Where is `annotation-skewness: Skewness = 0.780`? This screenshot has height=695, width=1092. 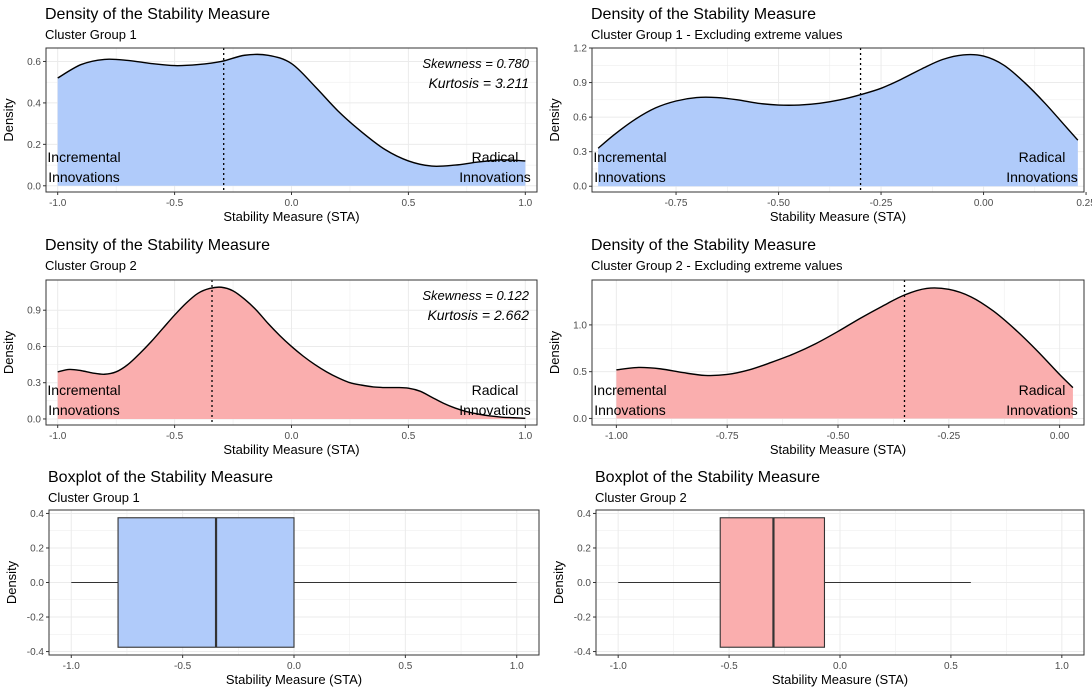 annotation-skewness: Skewness = 0.780 is located at coordinates (475, 63).